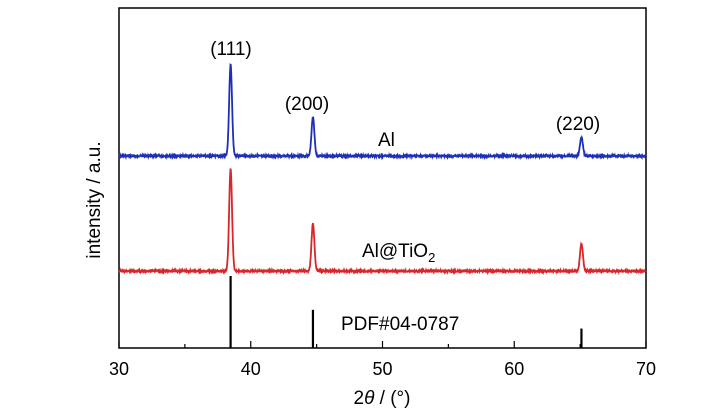 This screenshot has width=728, height=416. What do you see at coordinates (406, 312) in the screenshot?
I see `reference-pattern-lines` at bounding box center [406, 312].